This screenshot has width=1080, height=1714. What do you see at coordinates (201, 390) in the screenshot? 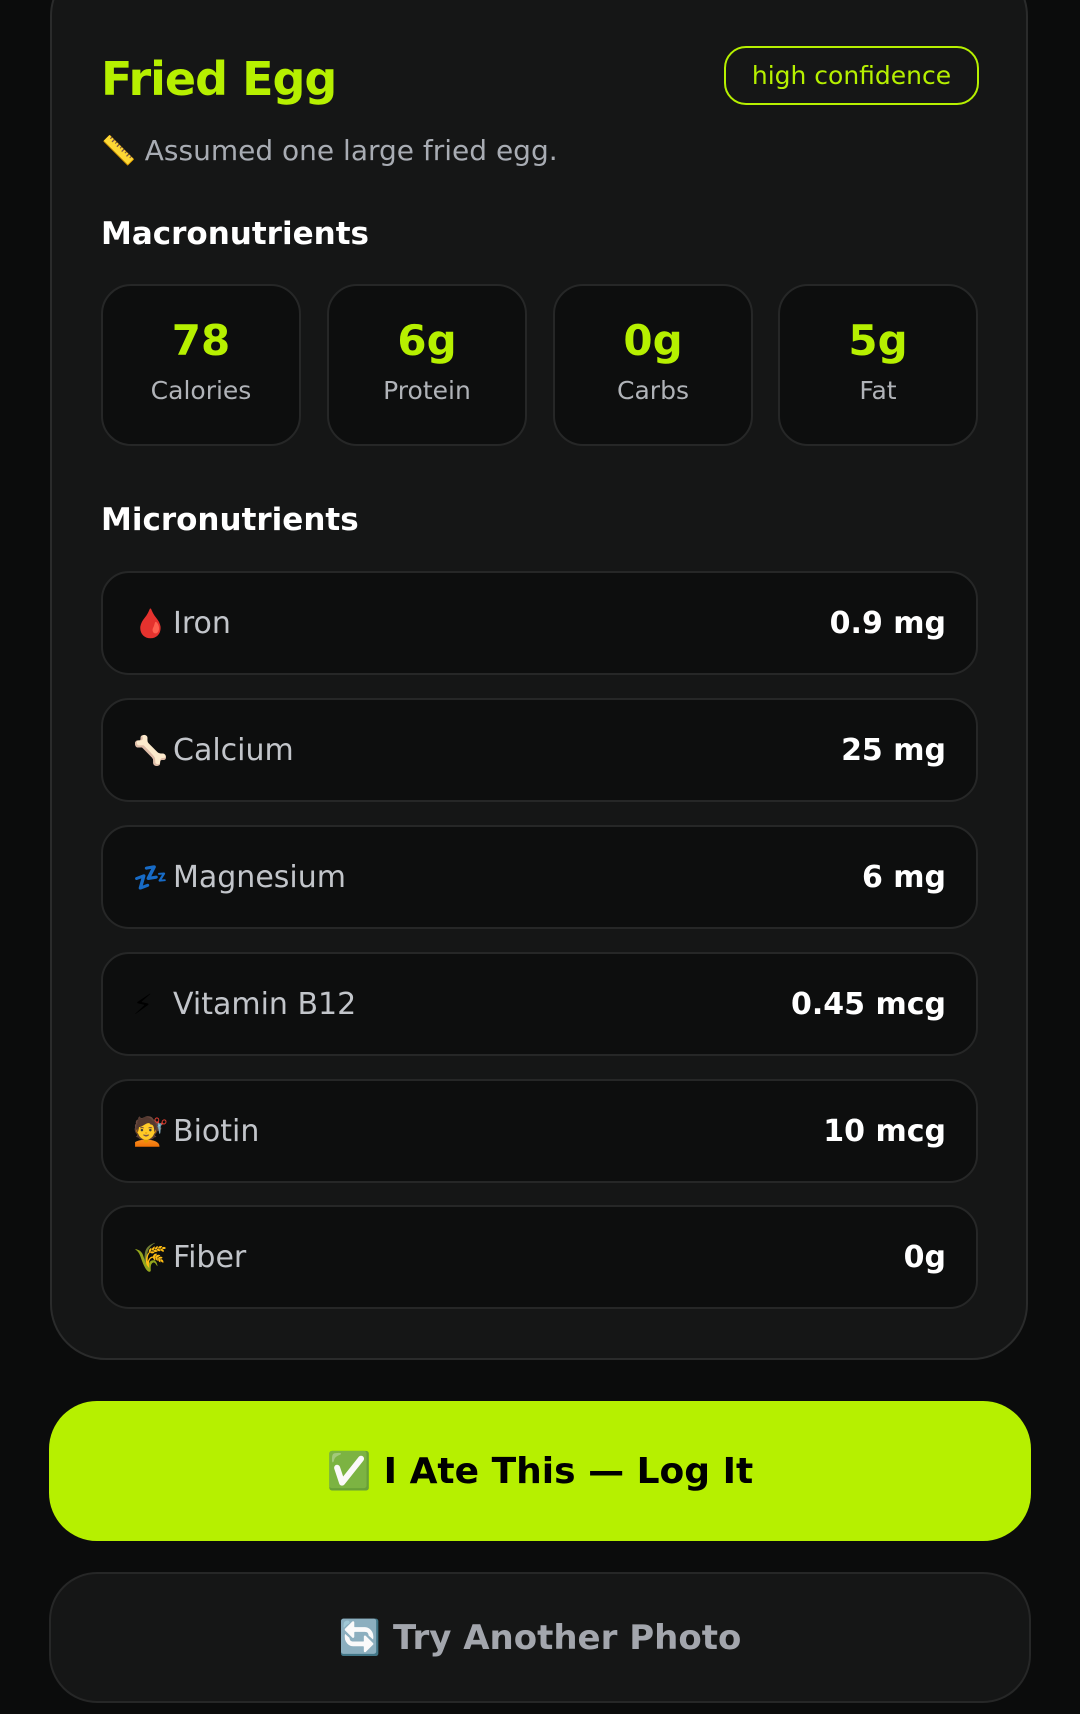
I see `macro-label: Calories` at bounding box center [201, 390].